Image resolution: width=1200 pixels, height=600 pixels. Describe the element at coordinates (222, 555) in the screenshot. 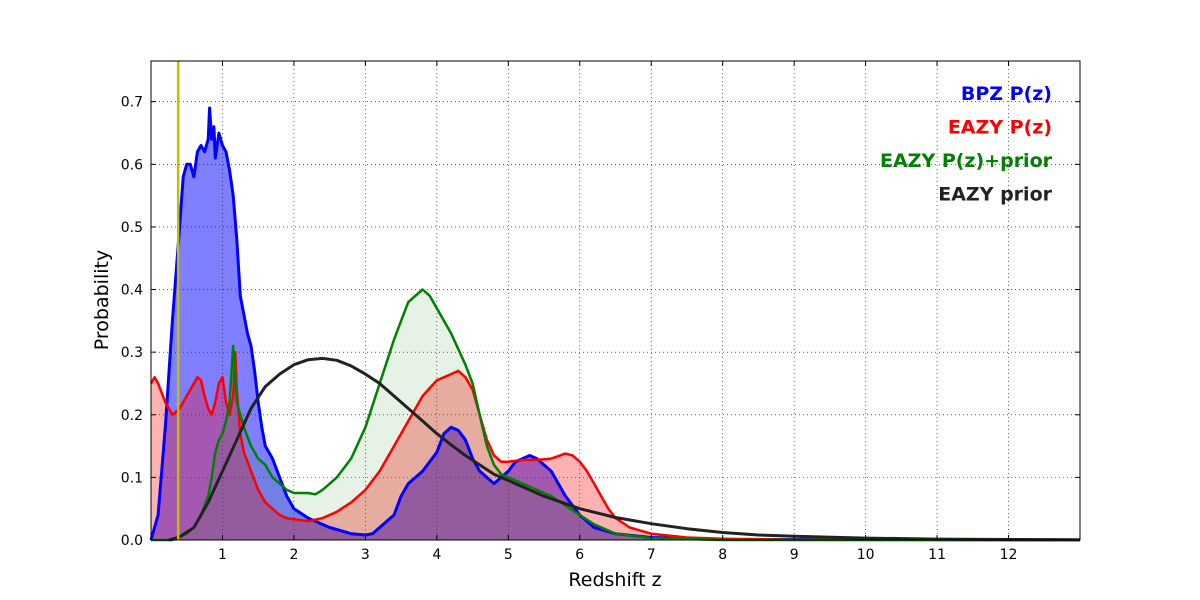

I see `x-tick-label: 1` at that location.